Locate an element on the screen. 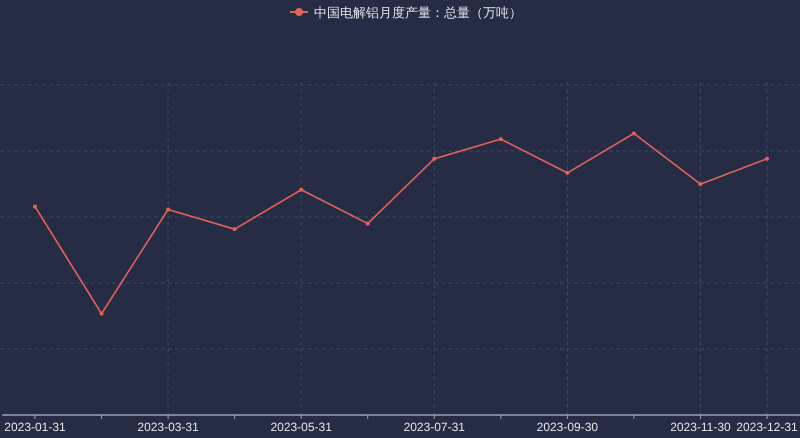 The image size is (800, 438). x-tick-label: 2023-09-30 is located at coordinates (567, 427).